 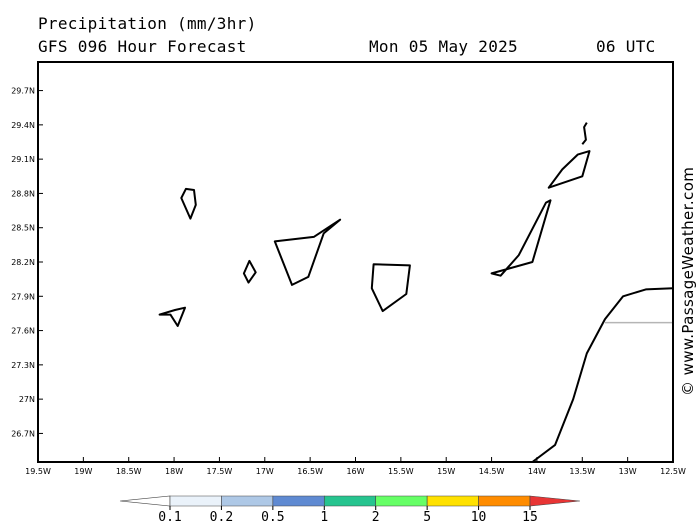 What do you see at coordinates (221, 517) in the screenshot?
I see `legend-label: 0.2` at bounding box center [221, 517].